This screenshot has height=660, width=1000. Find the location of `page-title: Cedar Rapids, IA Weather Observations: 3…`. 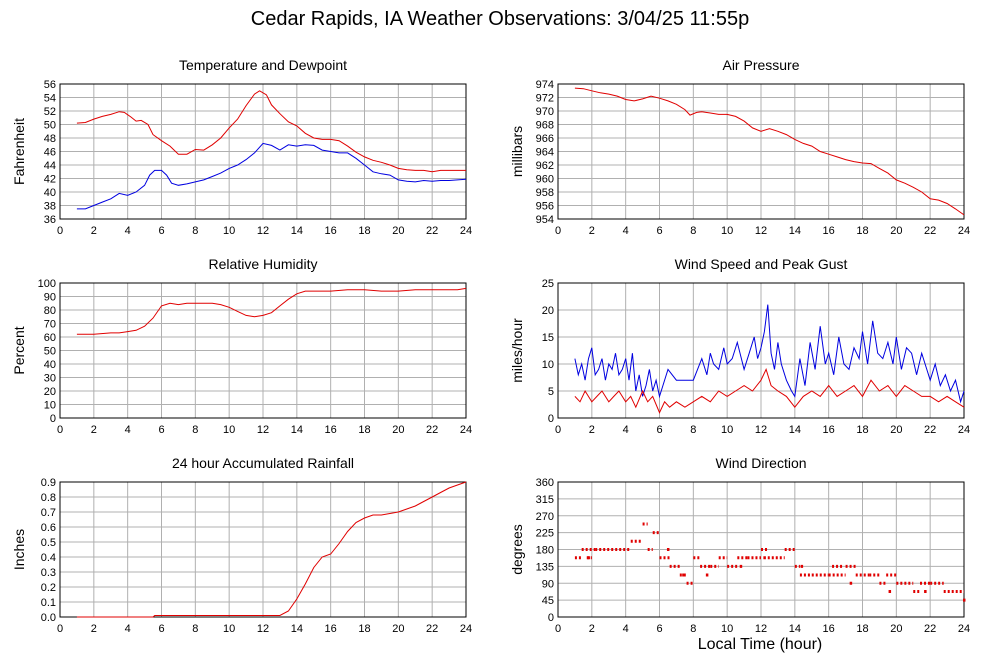

page-title: Cedar Rapids, IA Weather Observations: 3… is located at coordinates (500, 19).